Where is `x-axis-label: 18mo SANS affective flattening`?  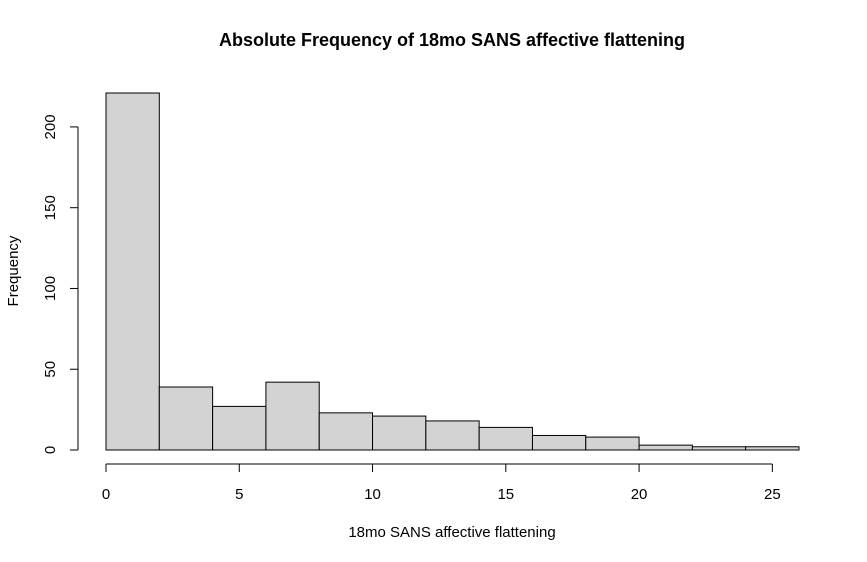 x-axis-label: 18mo SANS affective flattening is located at coordinates (451, 532).